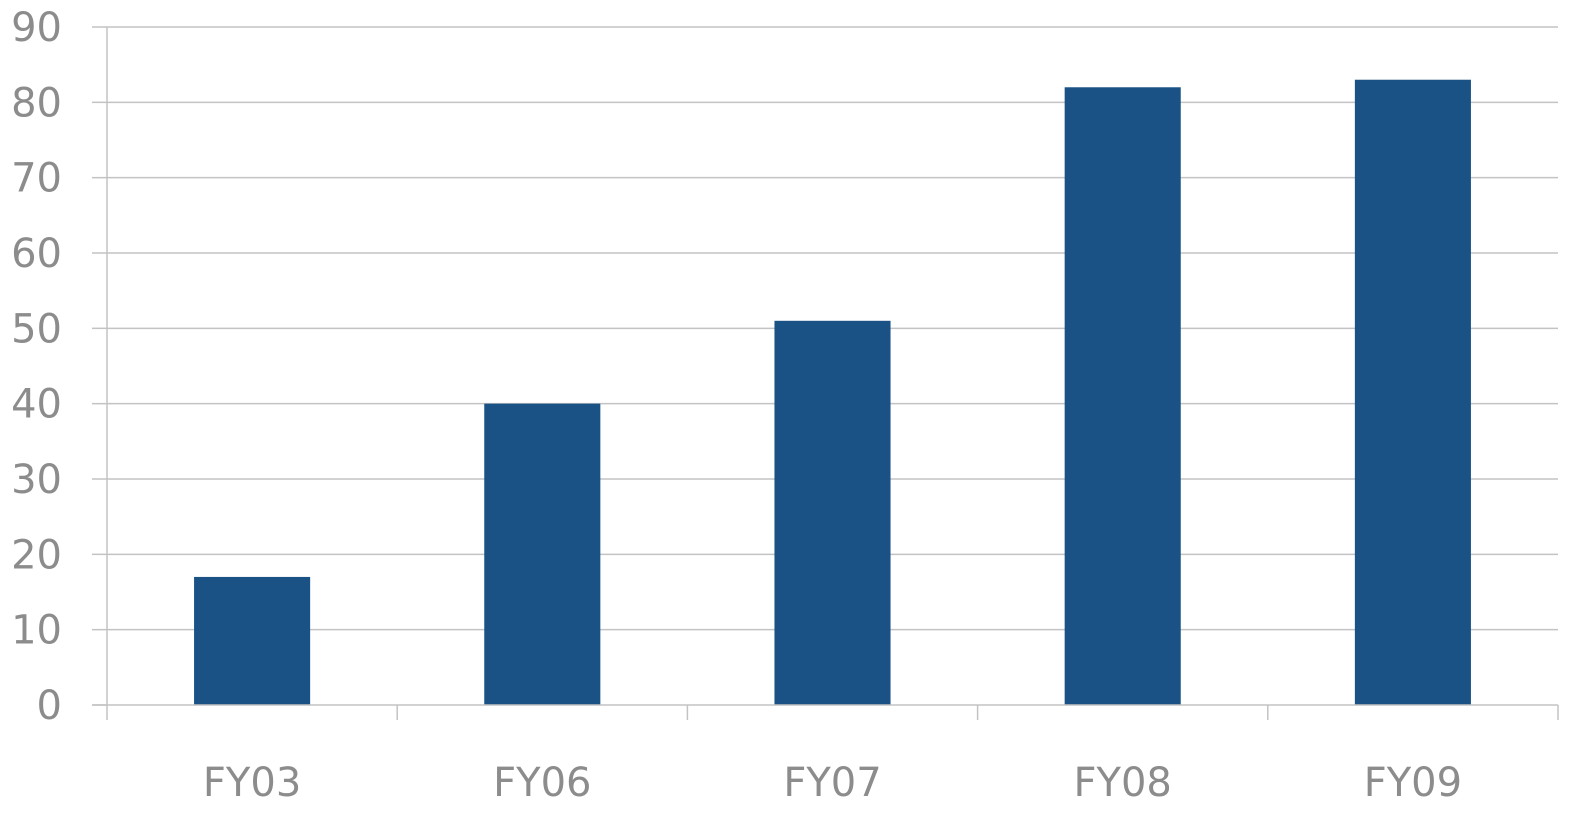 Image resolution: width=1595 pixels, height=816 pixels. I want to click on bar-fy06, so click(542, 554).